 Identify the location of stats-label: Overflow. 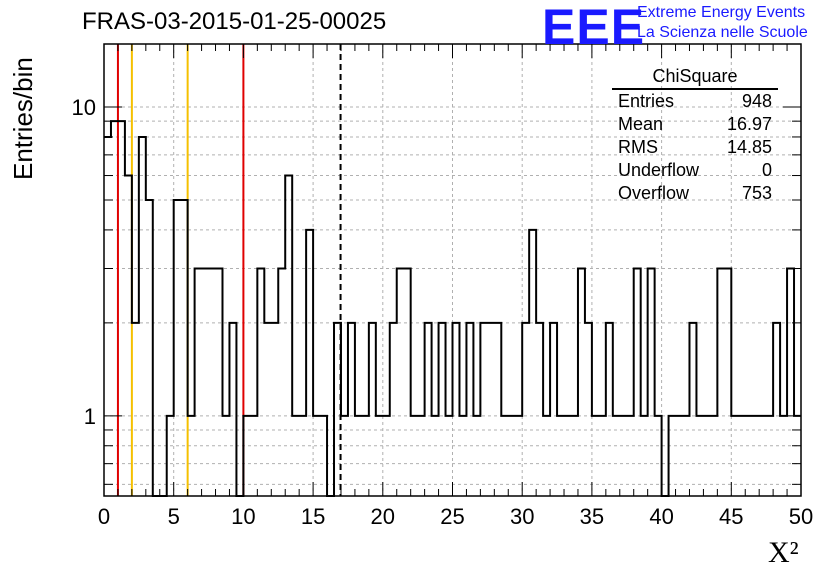
(654, 193).